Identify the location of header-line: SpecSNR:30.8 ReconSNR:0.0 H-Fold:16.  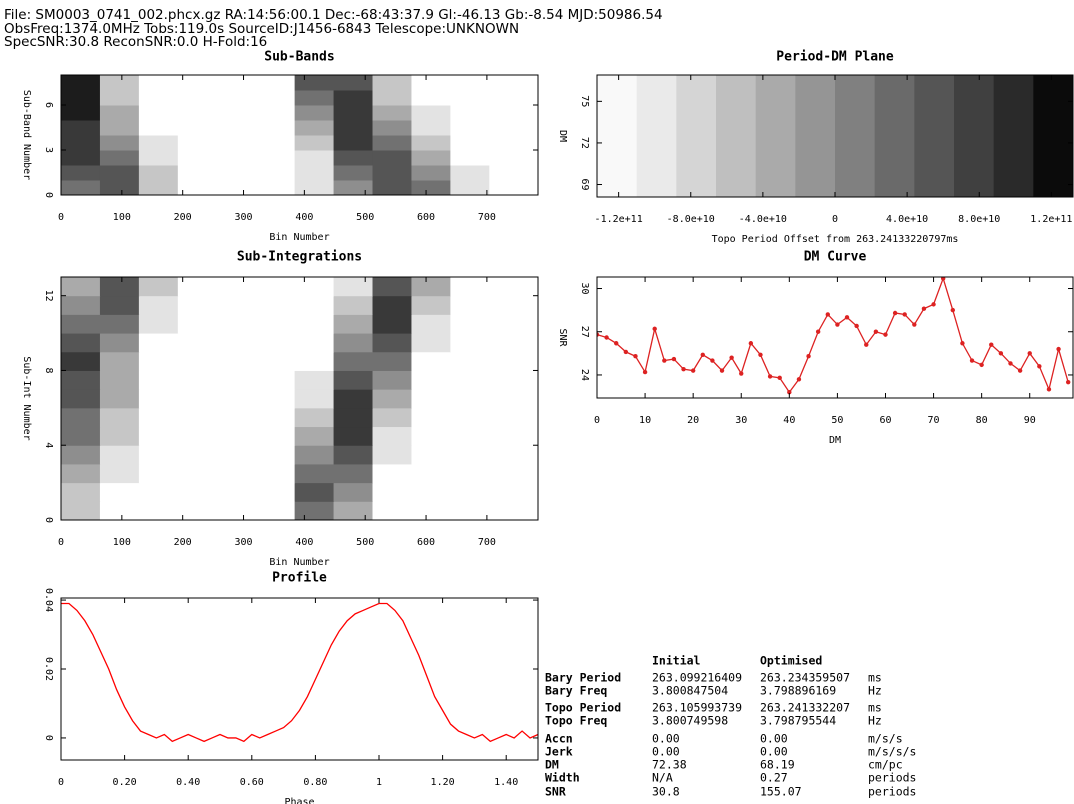
(135, 42).